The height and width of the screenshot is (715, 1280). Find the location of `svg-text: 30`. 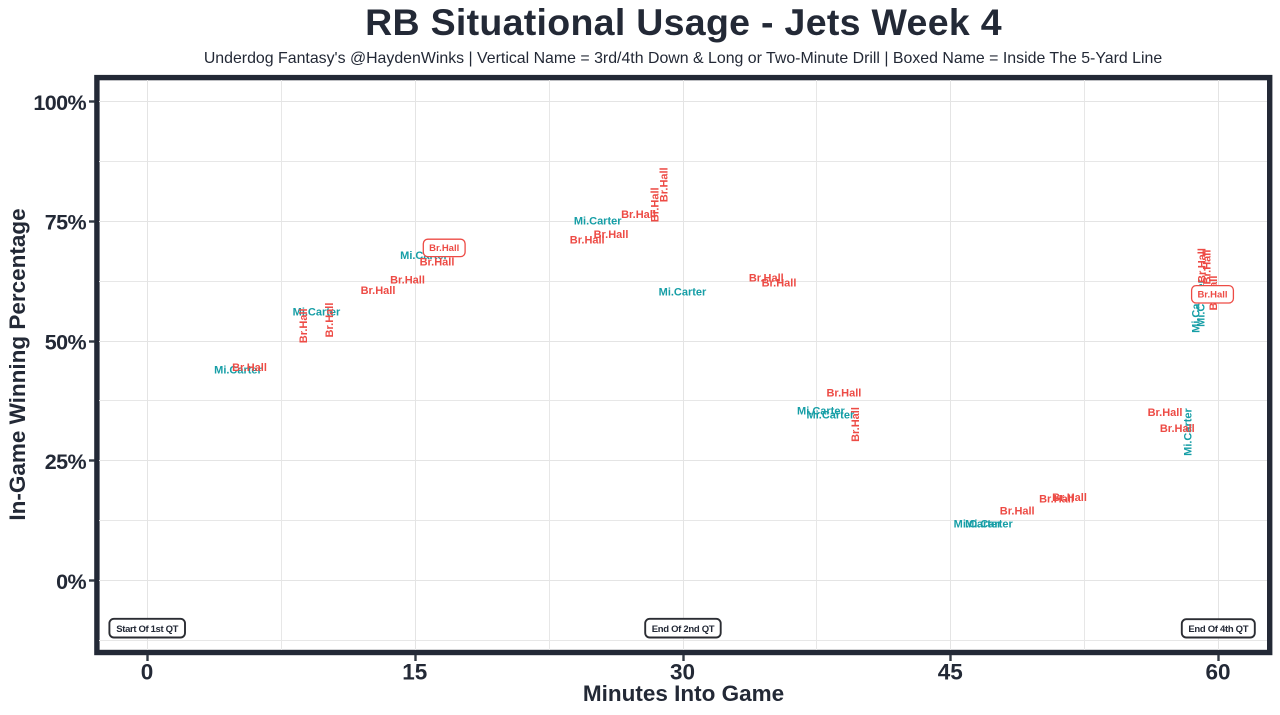

svg-text: 30 is located at coordinates (682, 671).